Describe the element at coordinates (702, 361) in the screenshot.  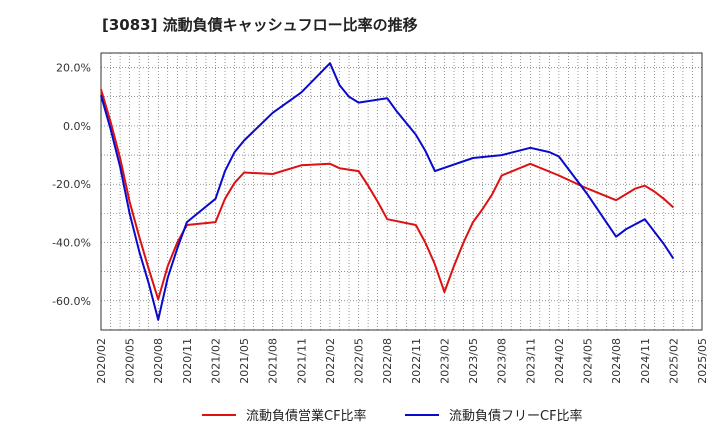
I see `x-tick-label: 2025/05` at that location.